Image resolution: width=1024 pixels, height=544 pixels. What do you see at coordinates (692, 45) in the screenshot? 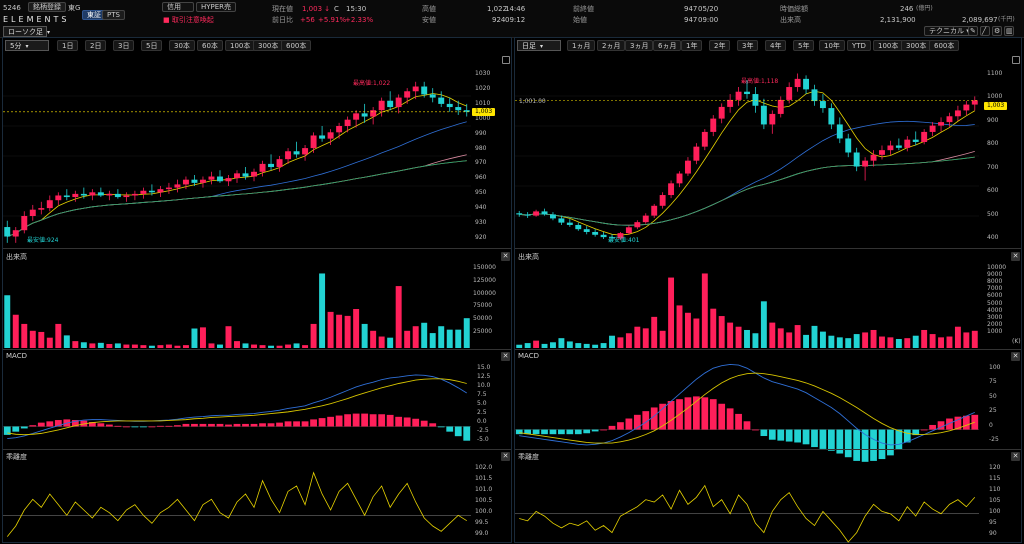
I see `tab-1y: 1年` at bounding box center [692, 45].